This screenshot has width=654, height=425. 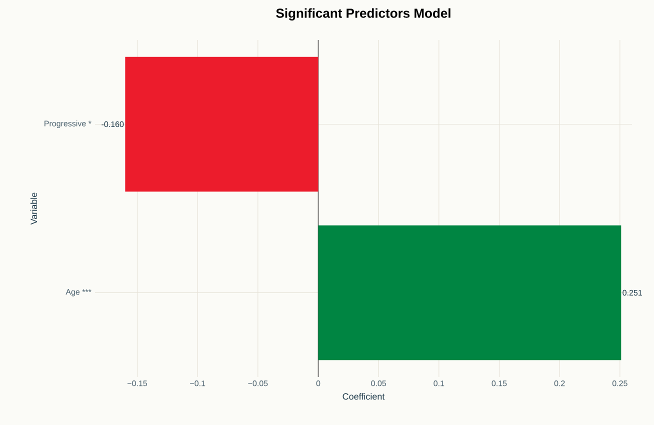 I want to click on x-tick-label: 0.2, so click(x=559, y=383).